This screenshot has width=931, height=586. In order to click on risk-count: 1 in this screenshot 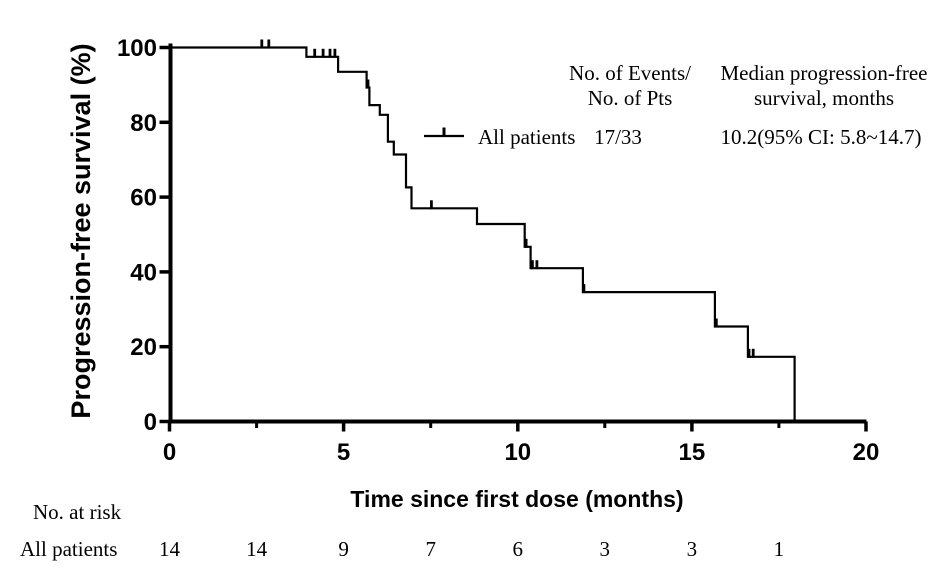, I will do `click(779, 549)`.